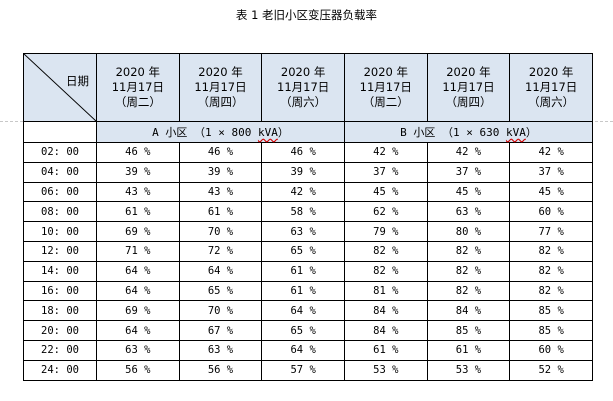 The height and width of the screenshot is (401, 613). Describe the element at coordinates (220, 192) in the screenshot. I see `load-rate-cell: 43 %` at that location.